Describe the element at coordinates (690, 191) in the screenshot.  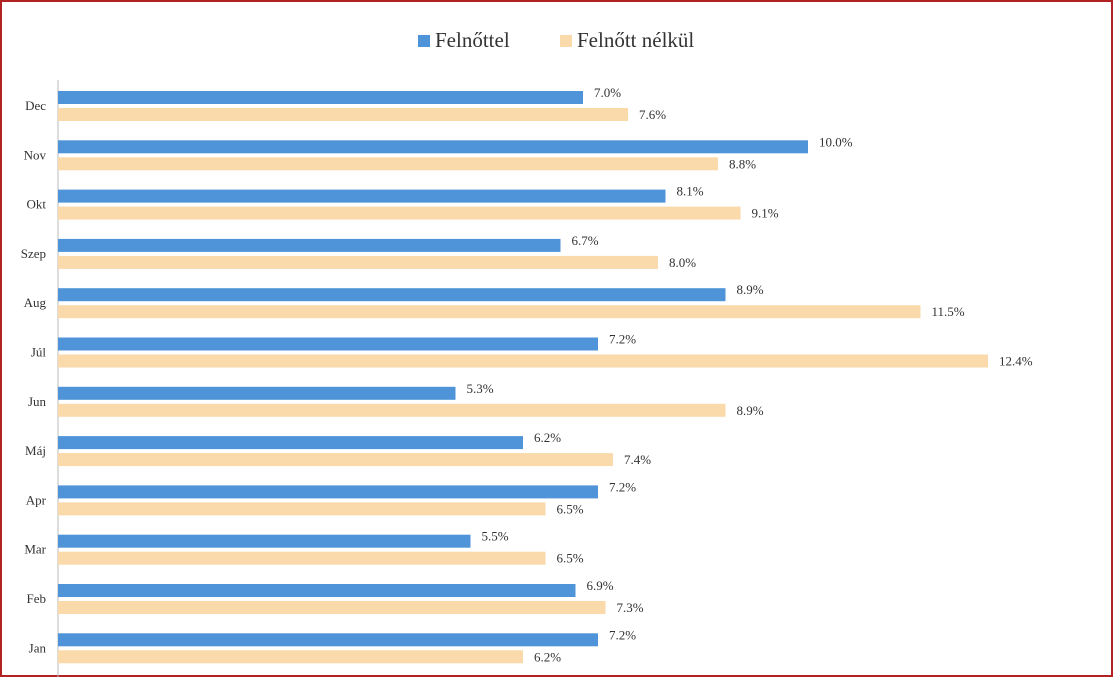
I see `value-label: 8.1%` at that location.